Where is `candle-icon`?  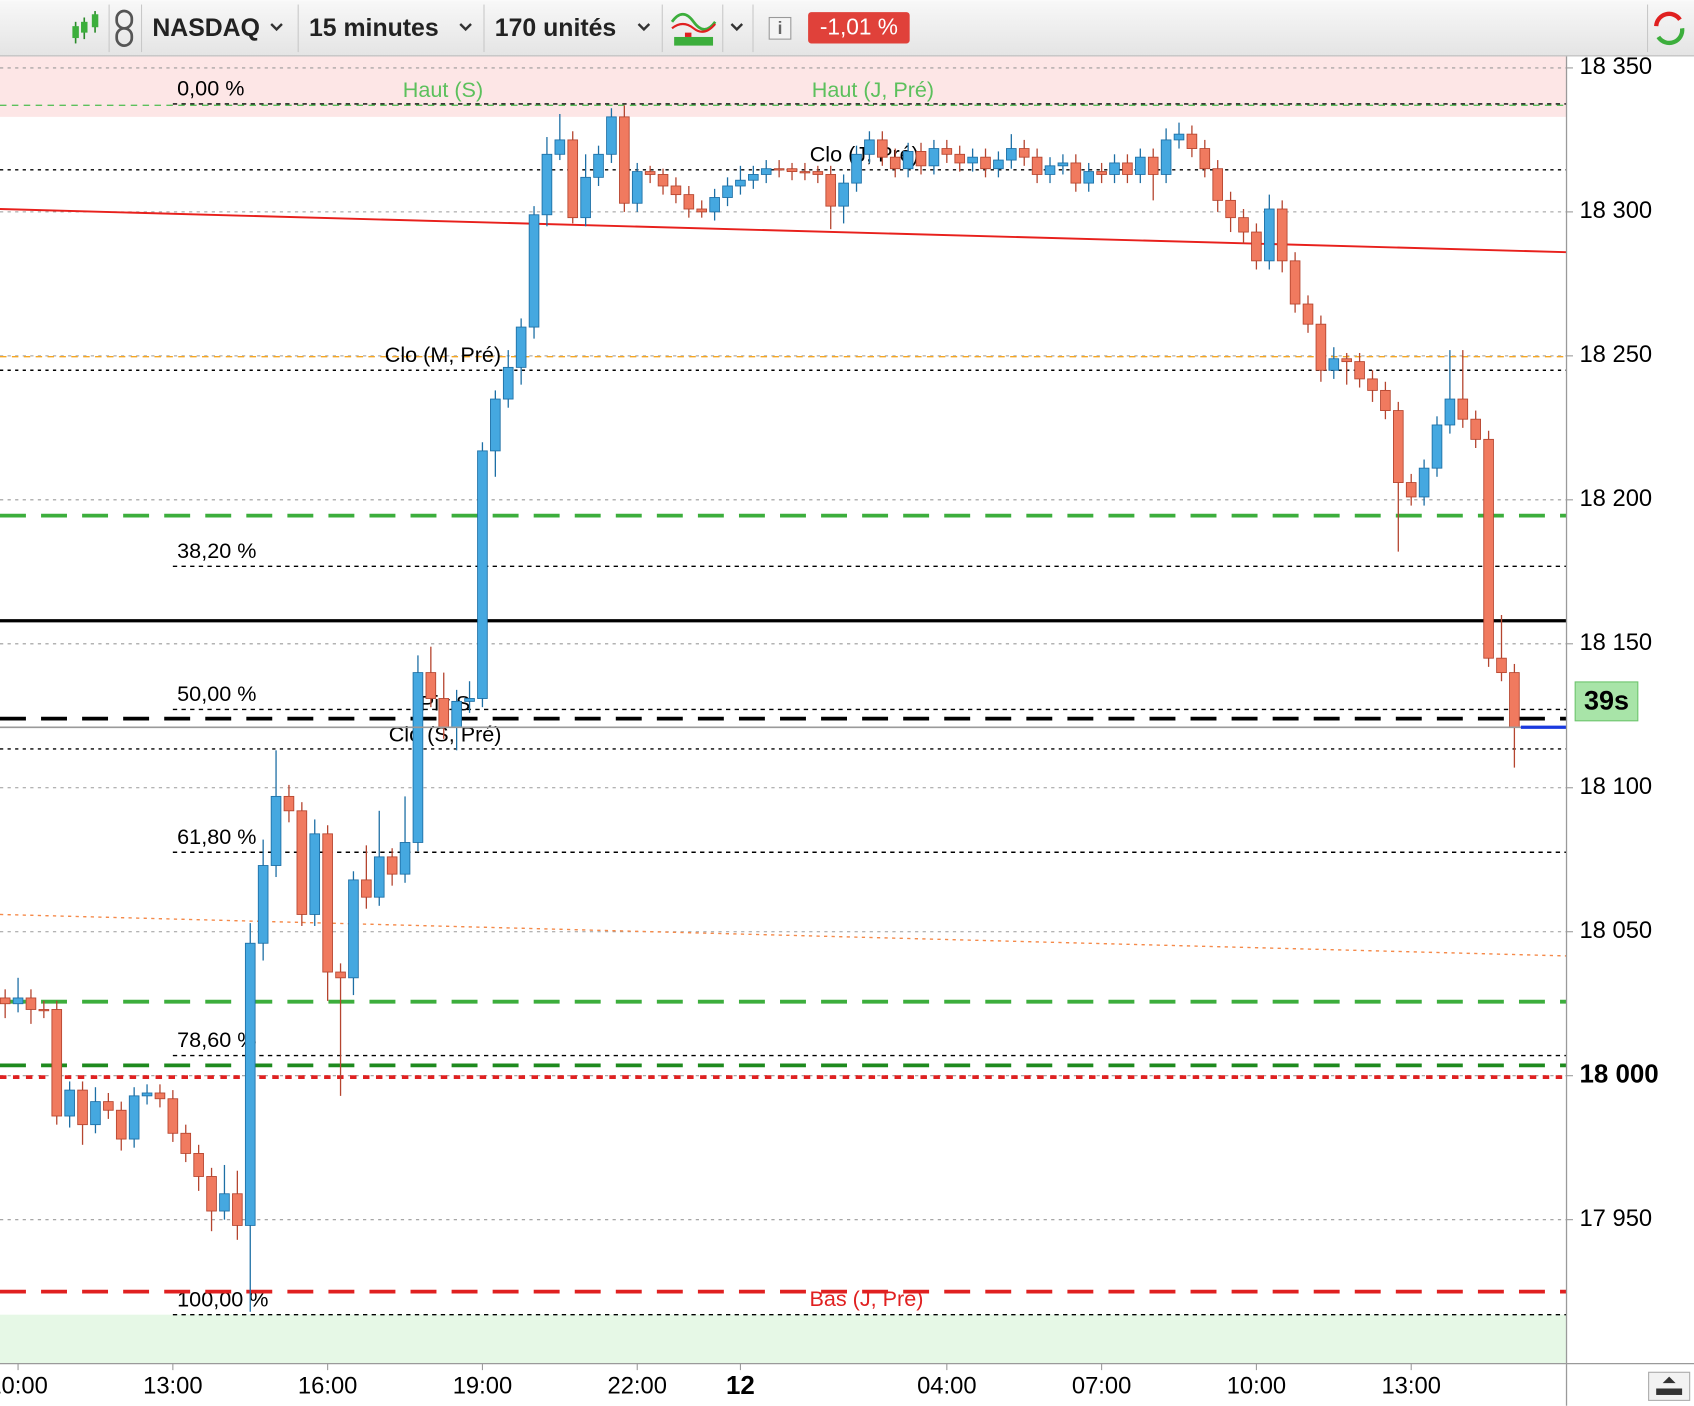 candle-icon is located at coordinates (85, 27).